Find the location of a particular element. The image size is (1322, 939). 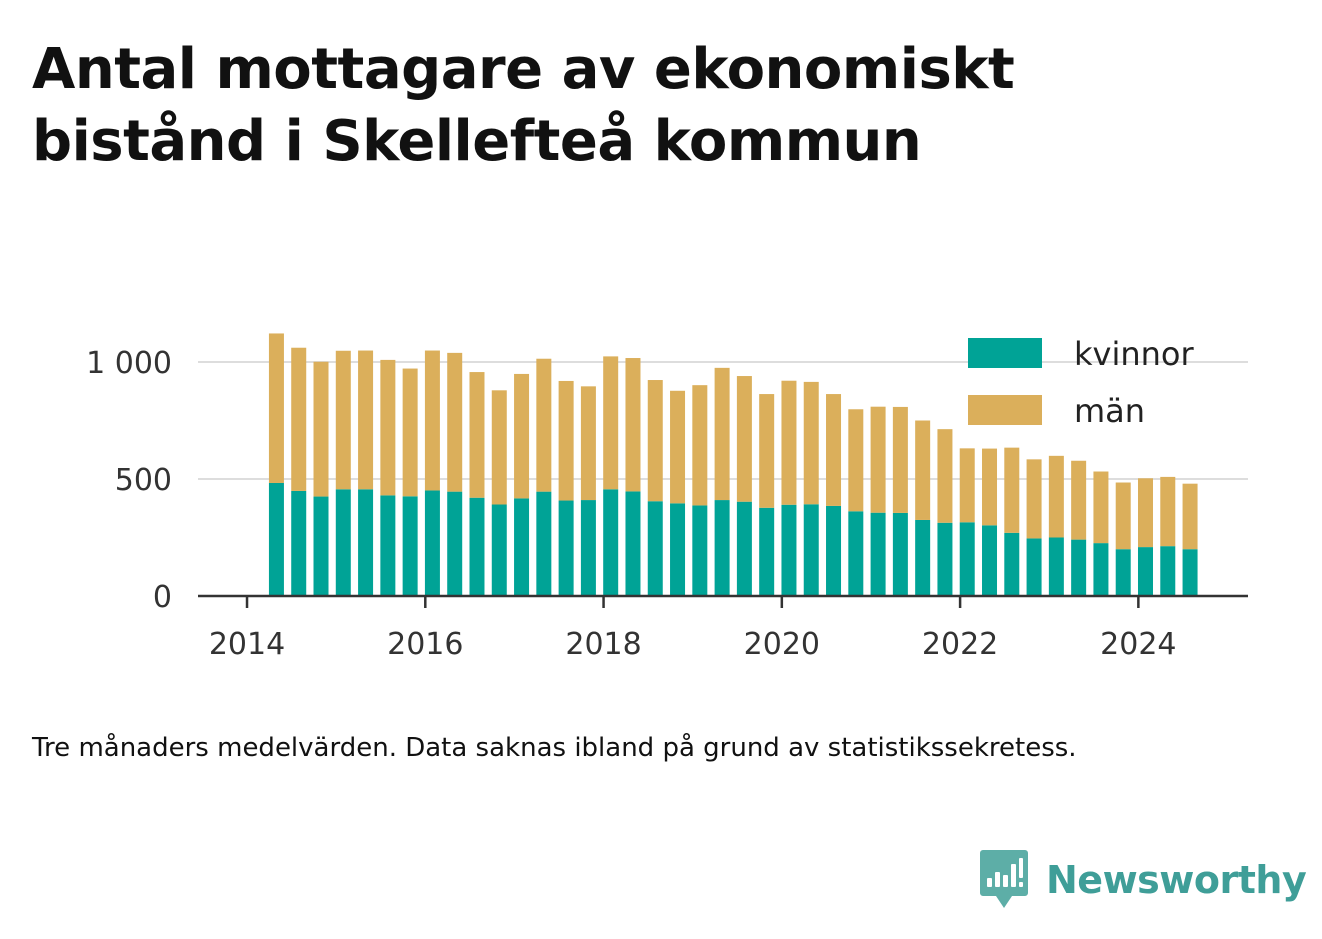

x-tick-label: 2020 is located at coordinates (782, 644).